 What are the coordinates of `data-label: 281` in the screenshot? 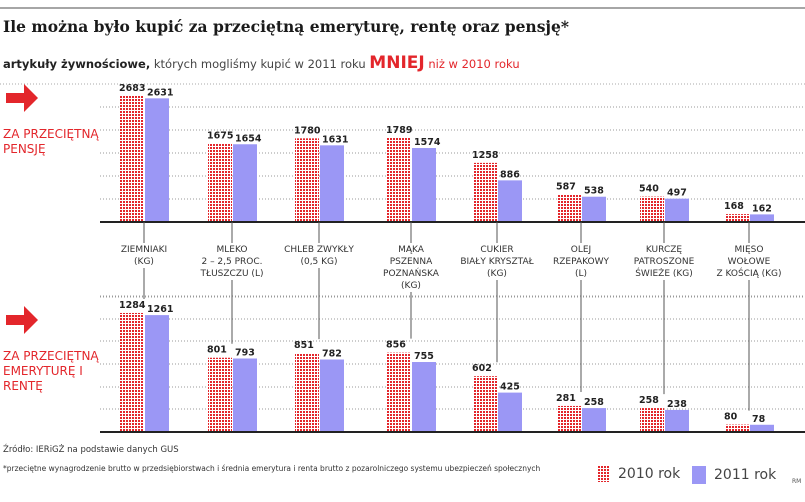 It's located at (566, 398).